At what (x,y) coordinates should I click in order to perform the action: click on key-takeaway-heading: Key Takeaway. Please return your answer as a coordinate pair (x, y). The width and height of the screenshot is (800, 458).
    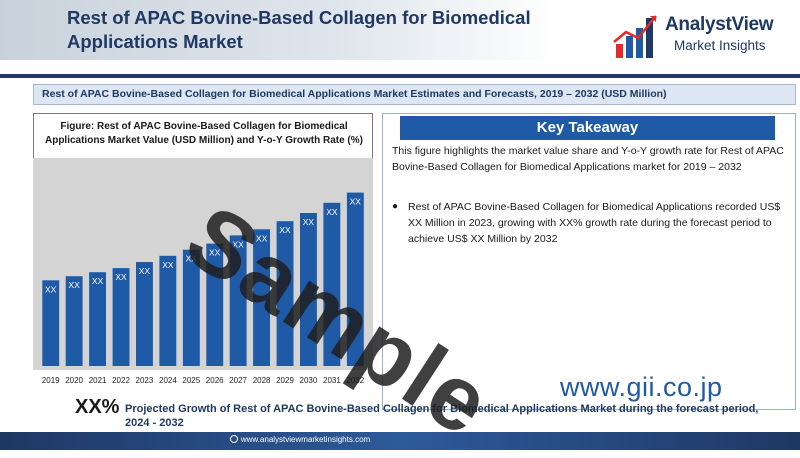
    Looking at the image, I should click on (587, 128).